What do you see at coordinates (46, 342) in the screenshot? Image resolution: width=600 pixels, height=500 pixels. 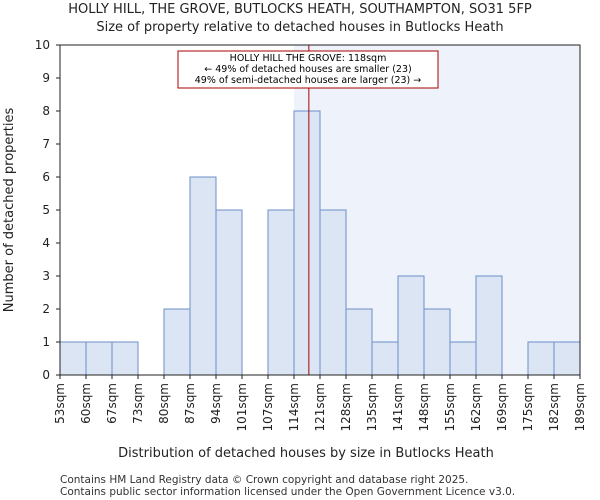 I see `y-tick-label-1: 1` at bounding box center [46, 342].